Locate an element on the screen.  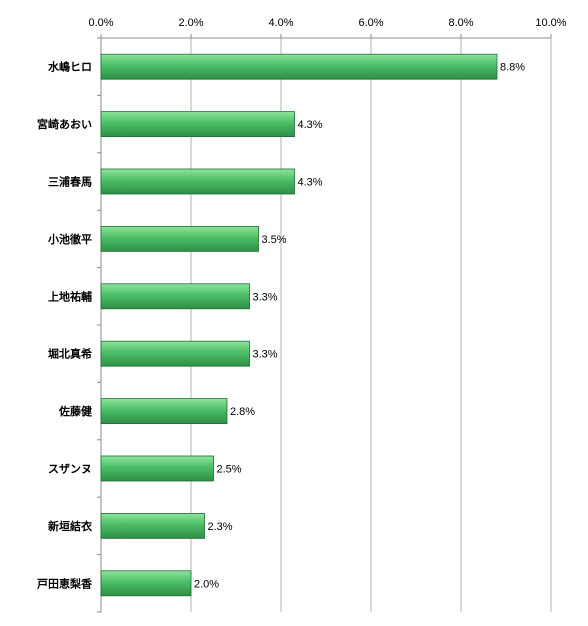
x-tick-label: 2.0% is located at coordinates (190, 23).